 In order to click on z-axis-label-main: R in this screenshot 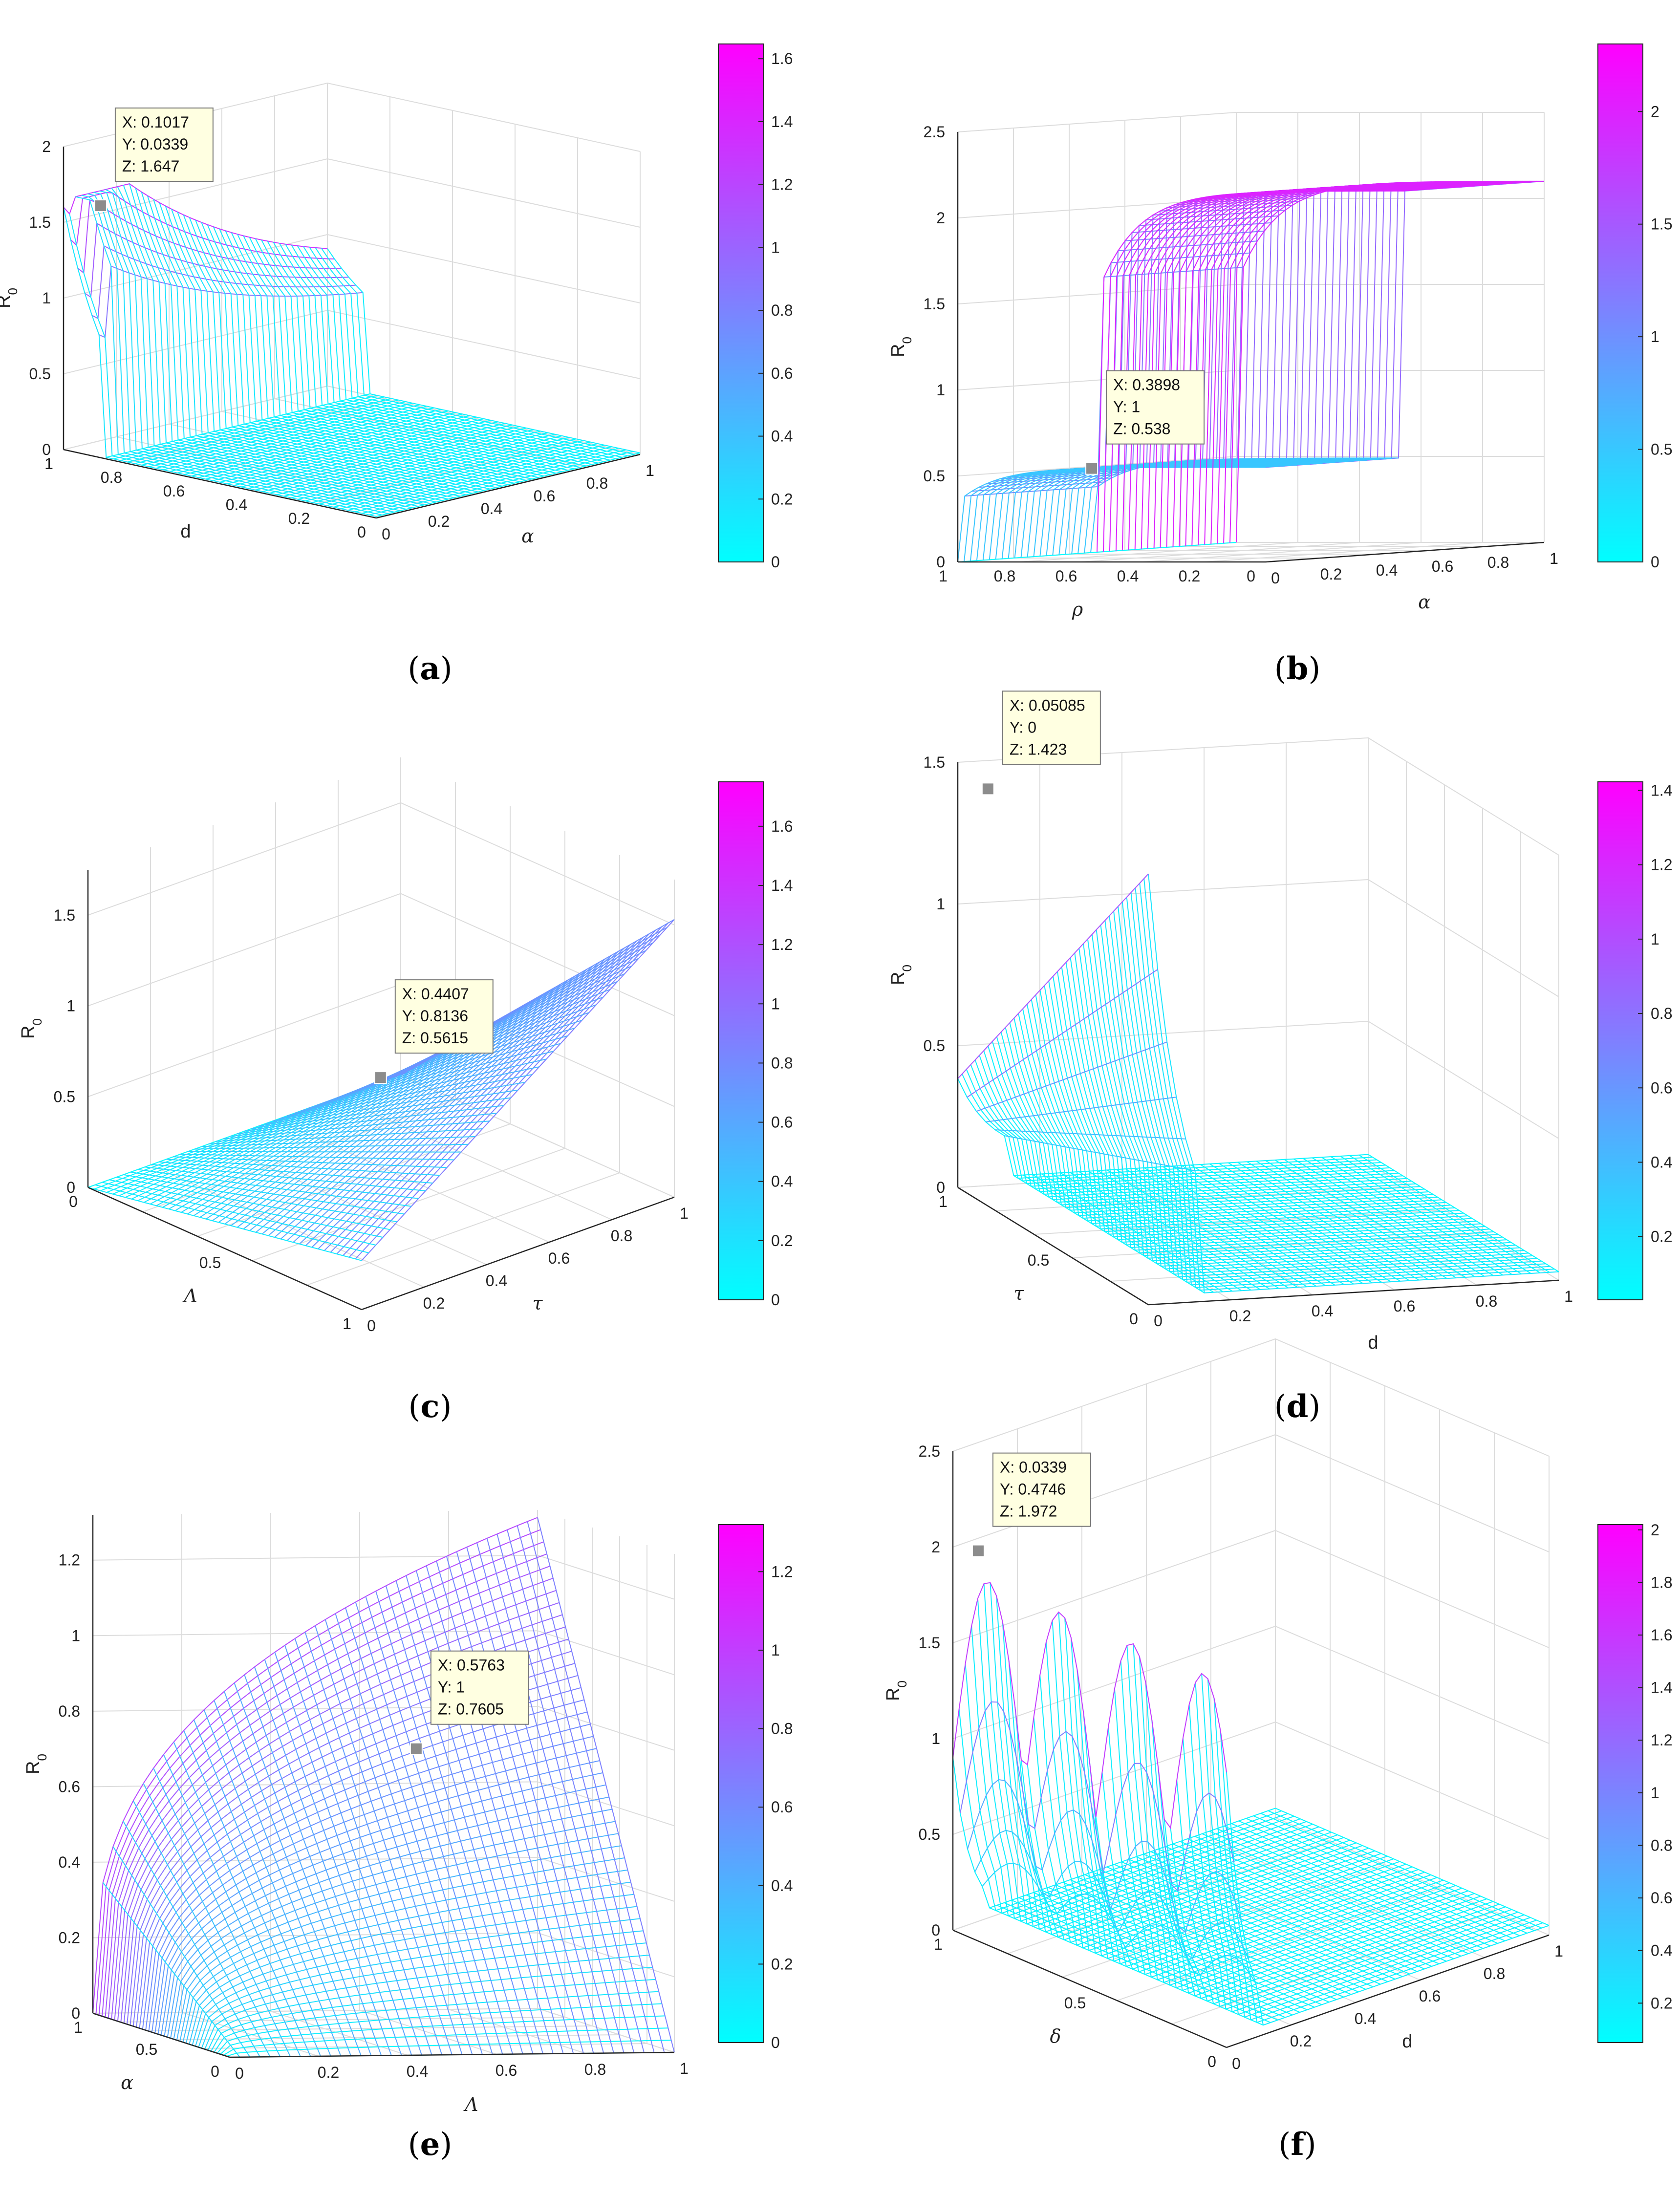, I will do `click(28, 1032)`.